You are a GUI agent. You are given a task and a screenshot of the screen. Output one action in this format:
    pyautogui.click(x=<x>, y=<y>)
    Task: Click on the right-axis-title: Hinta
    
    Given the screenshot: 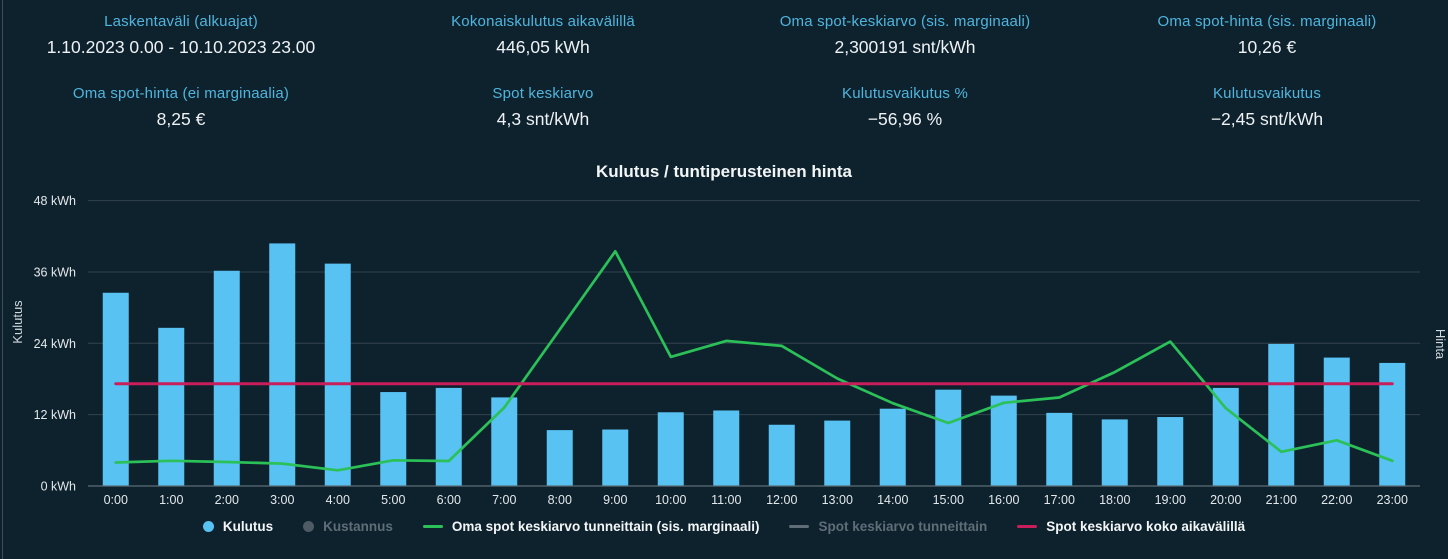 What is the action you would take?
    pyautogui.click(x=1440, y=344)
    